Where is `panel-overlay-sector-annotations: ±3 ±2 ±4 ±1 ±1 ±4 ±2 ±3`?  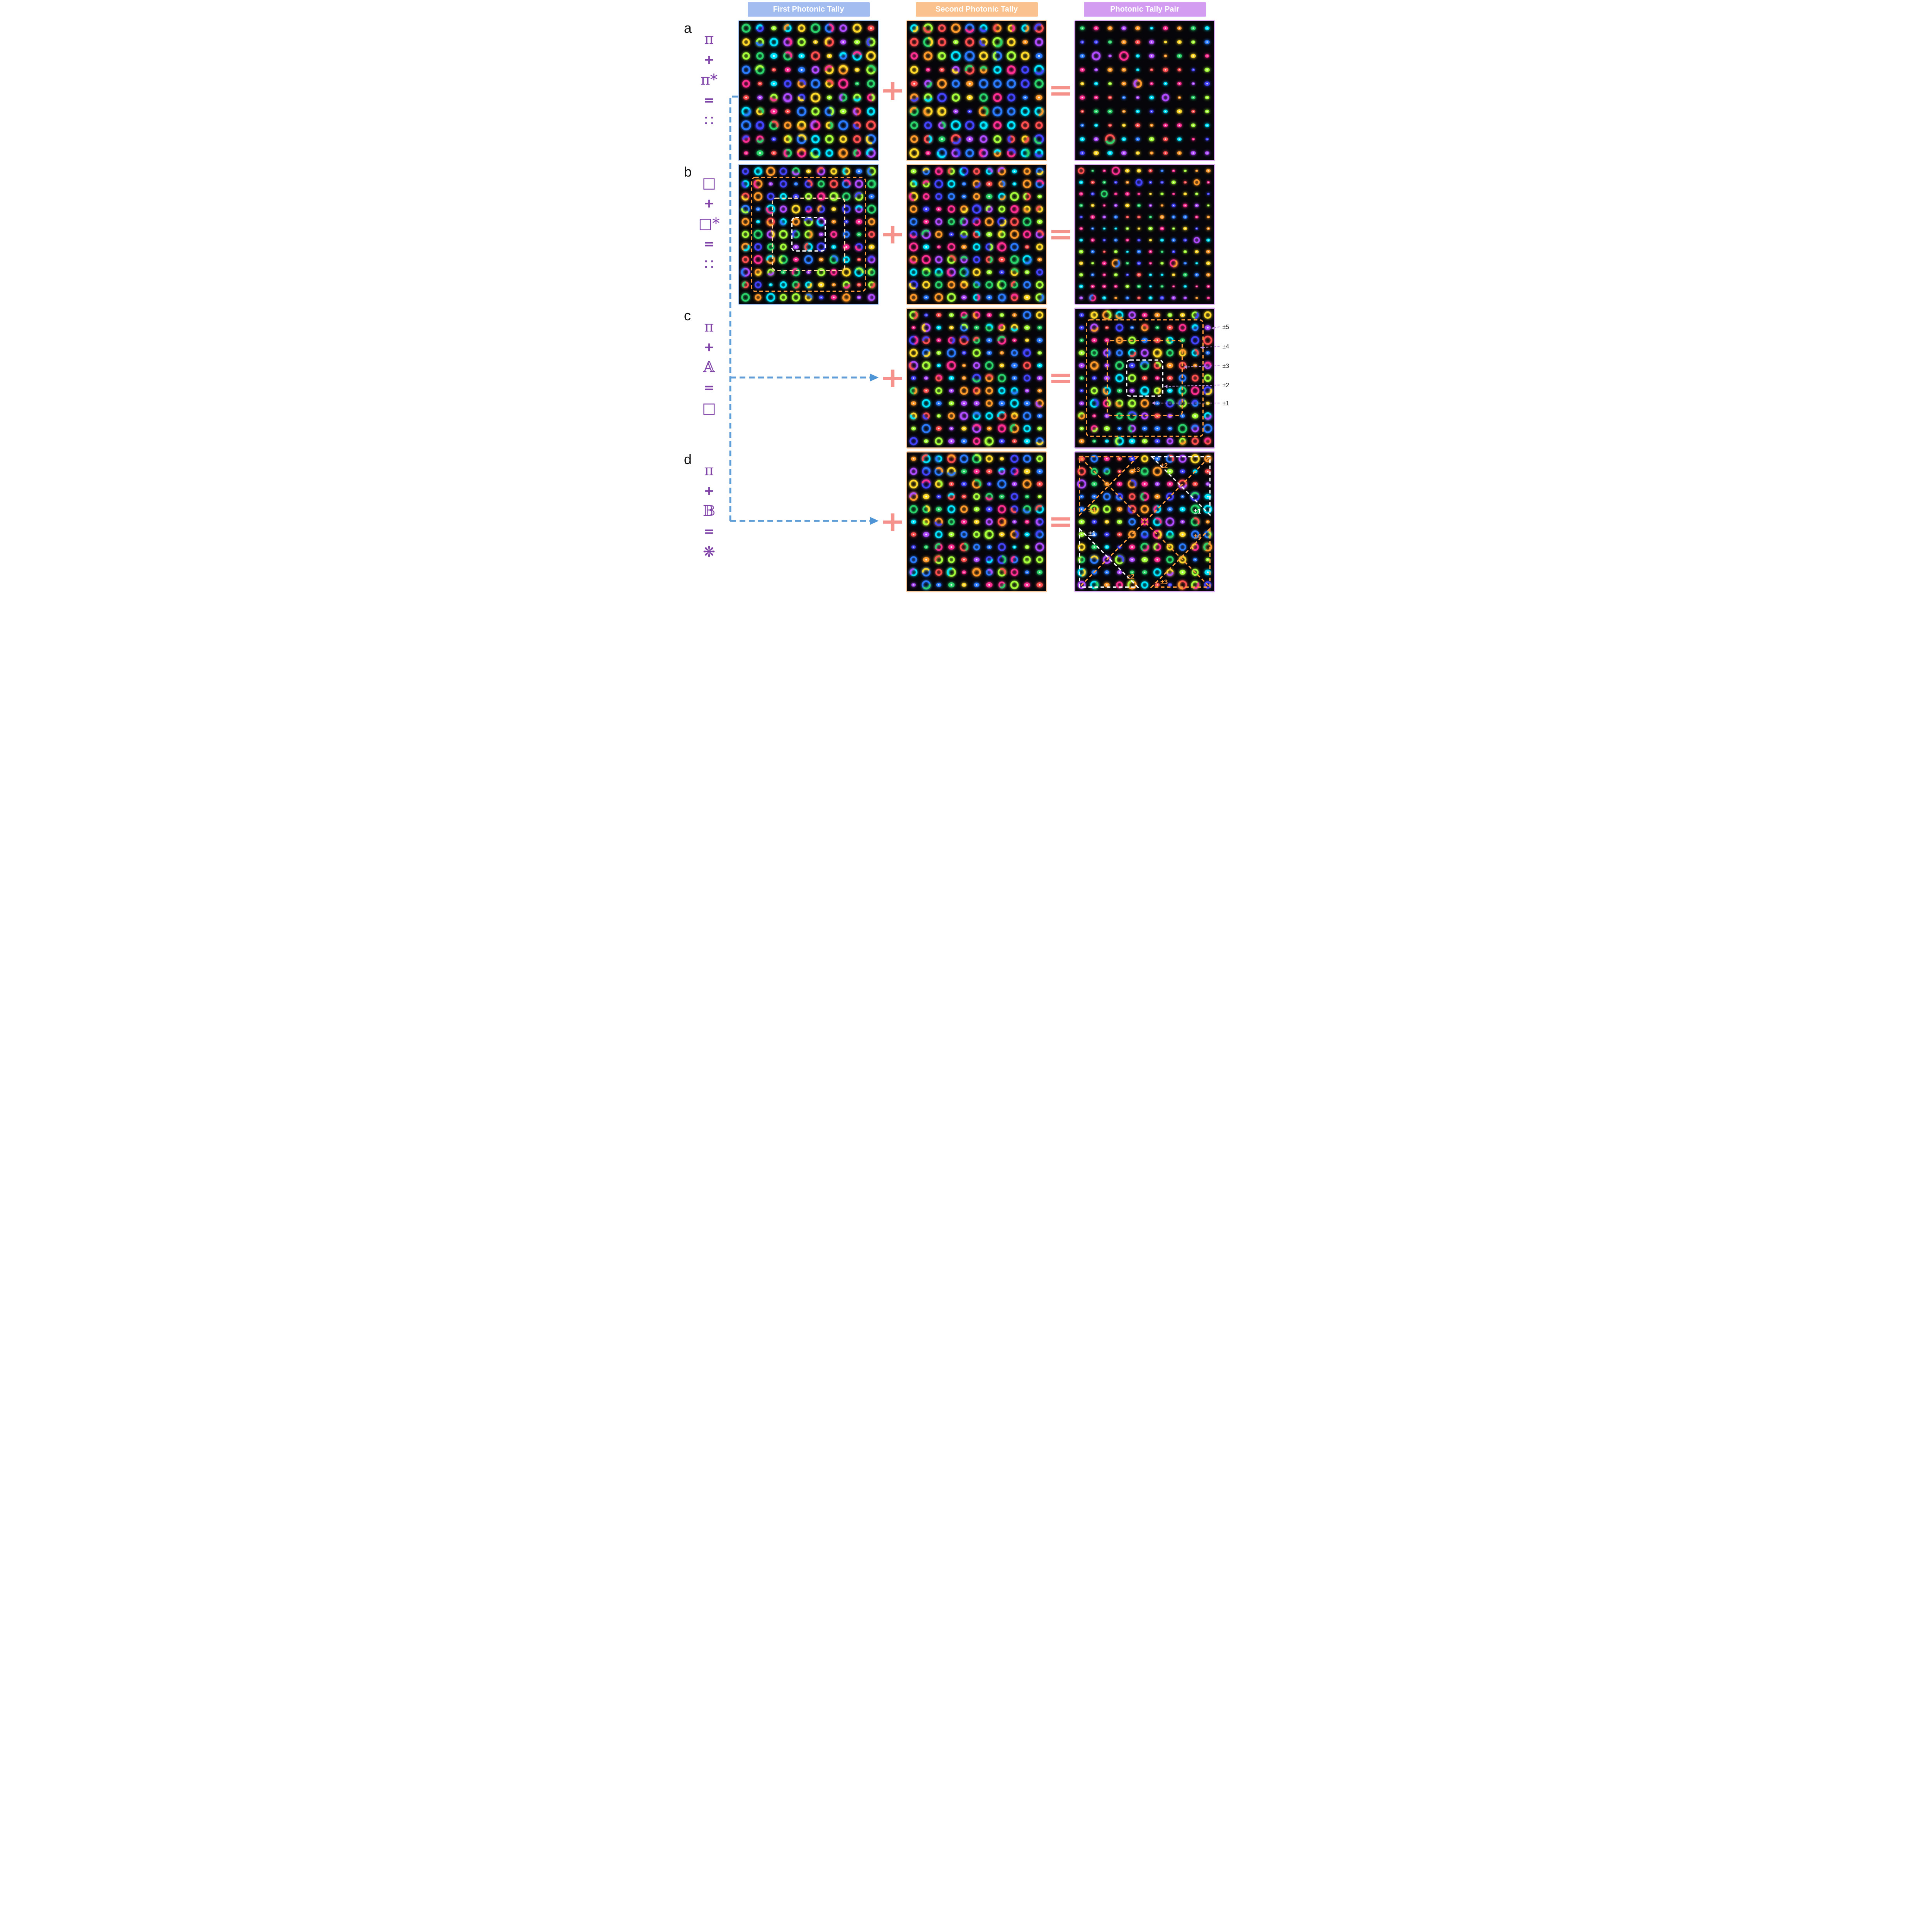 panel-overlay-sector-annotations: ±3 ±2 ±4 ±1 ±1 ±4 ±2 ±3 is located at coordinates (1145, 522).